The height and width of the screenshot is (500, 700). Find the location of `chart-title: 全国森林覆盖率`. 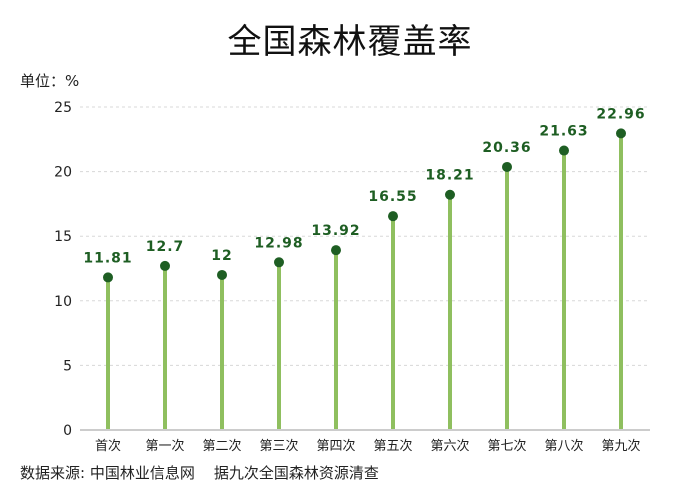

chart-title: 全国森林覆盖率 is located at coordinates (350, 42).